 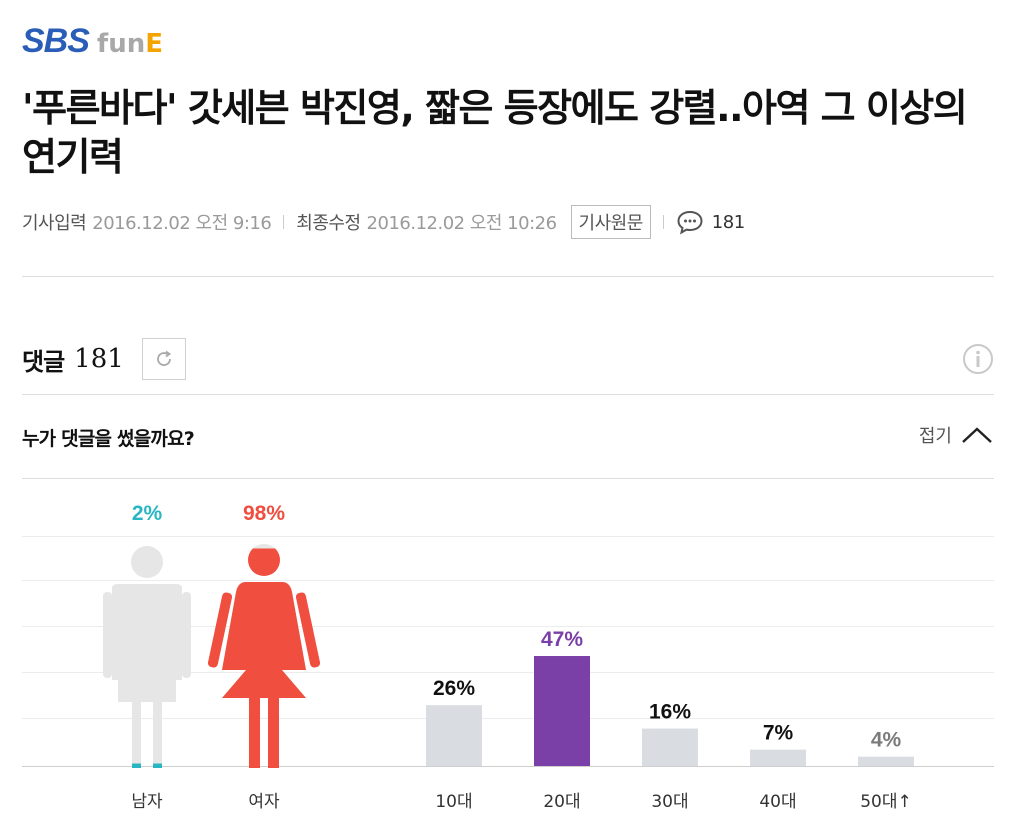 I want to click on refresh-icon, so click(x=163, y=358).